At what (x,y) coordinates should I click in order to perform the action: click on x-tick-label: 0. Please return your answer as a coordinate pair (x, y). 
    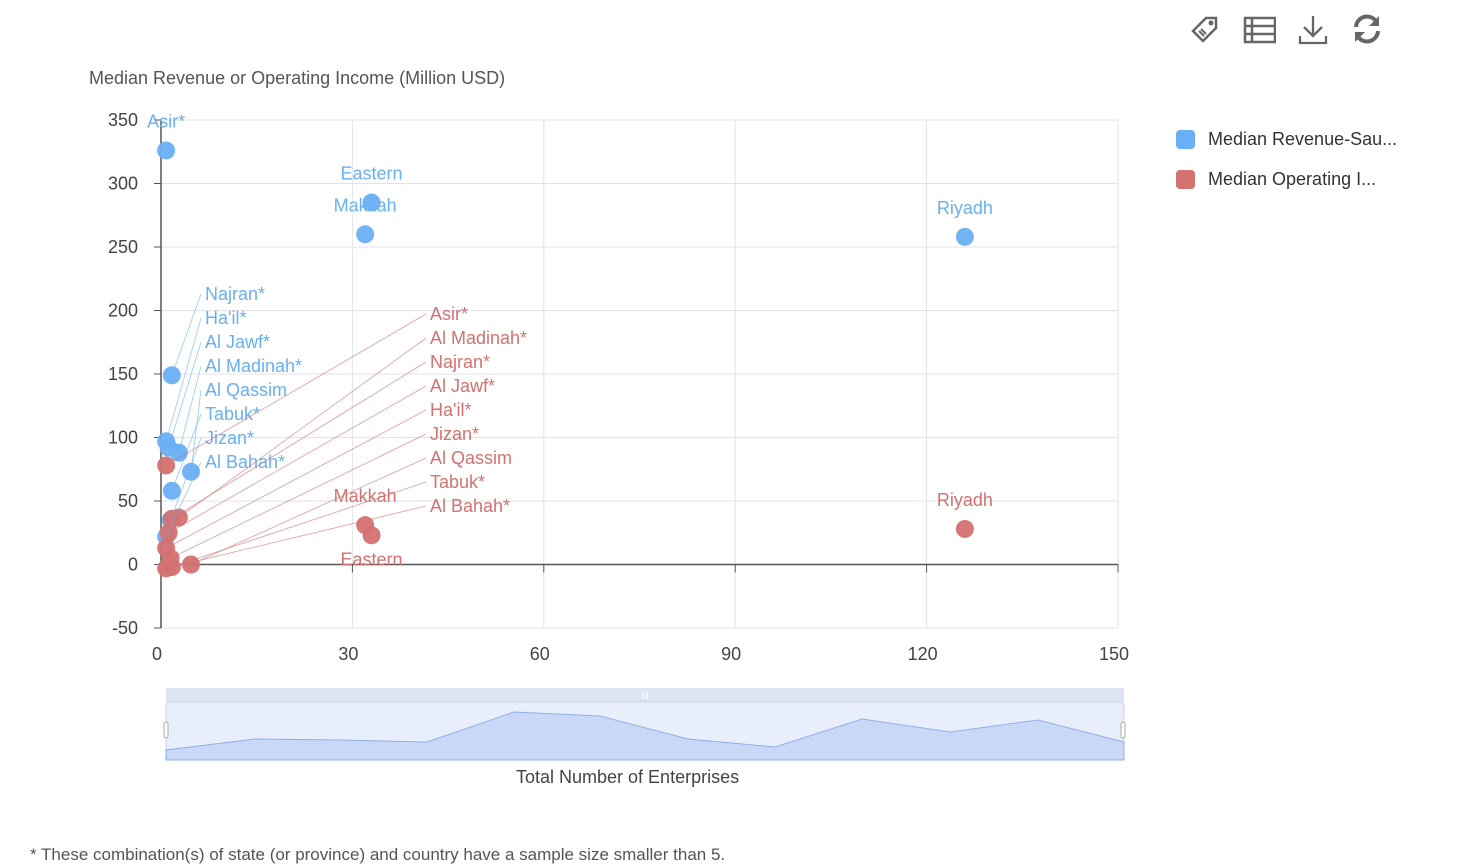
    Looking at the image, I should click on (157, 654).